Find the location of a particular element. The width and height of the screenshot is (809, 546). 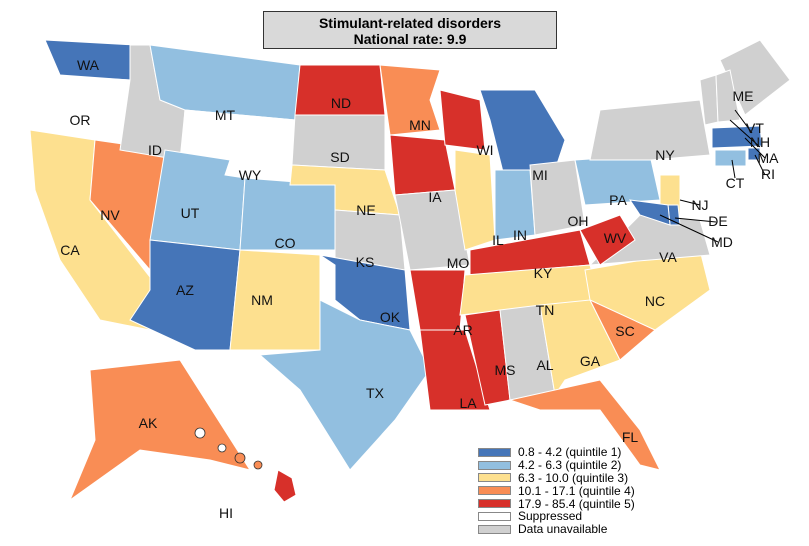

state-label-wv: WV is located at coordinates (615, 238).